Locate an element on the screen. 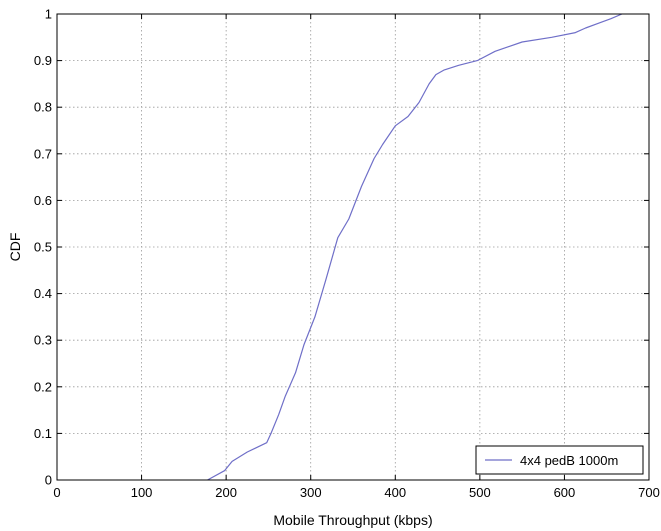  x-tick-label: 0 is located at coordinates (56, 492).